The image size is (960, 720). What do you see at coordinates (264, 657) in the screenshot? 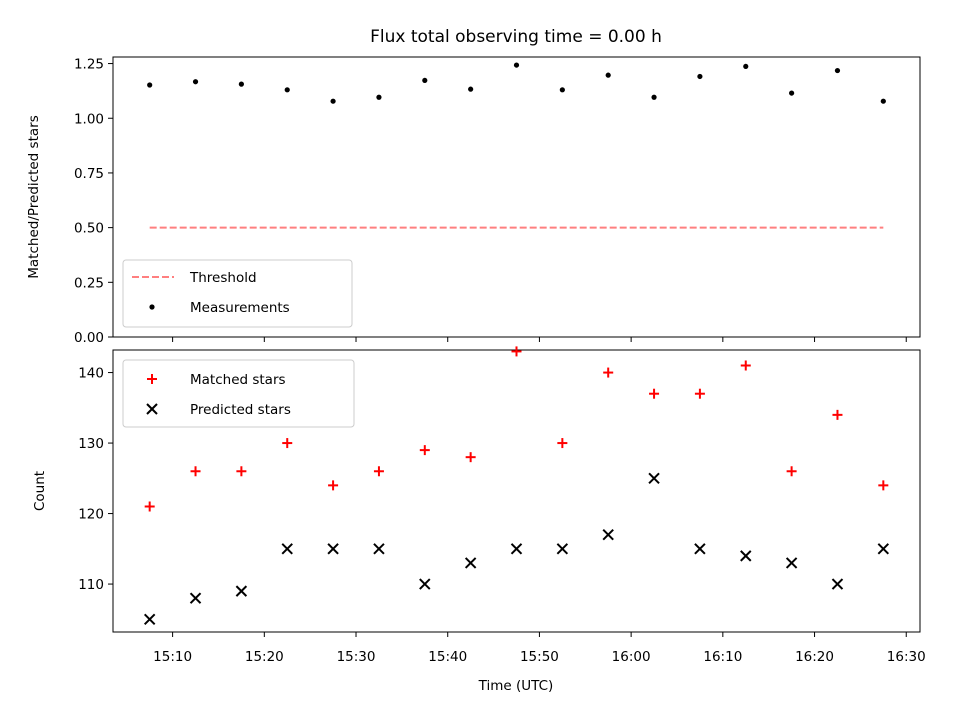
I see `x-tick-label: 15:20` at bounding box center [264, 657].